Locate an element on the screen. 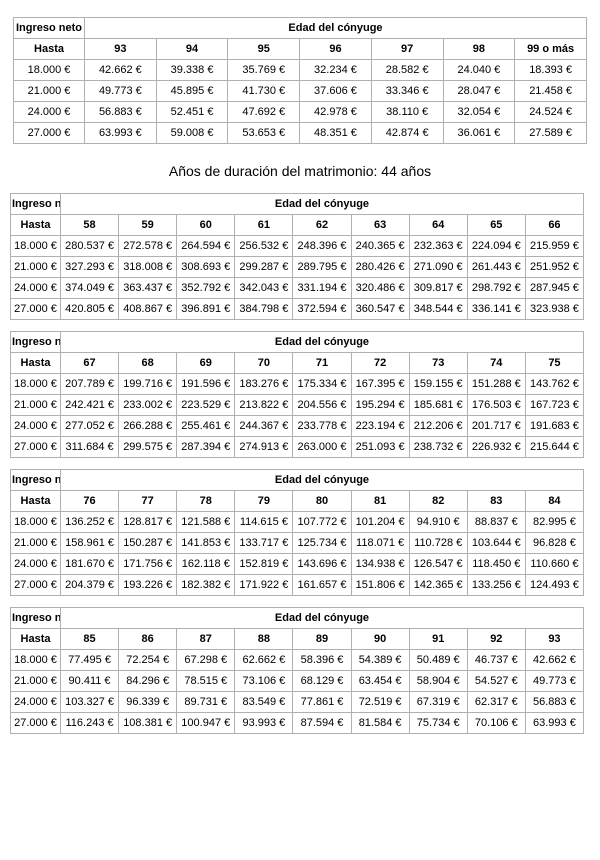  amount-cell: 191.596 € is located at coordinates (206, 384).